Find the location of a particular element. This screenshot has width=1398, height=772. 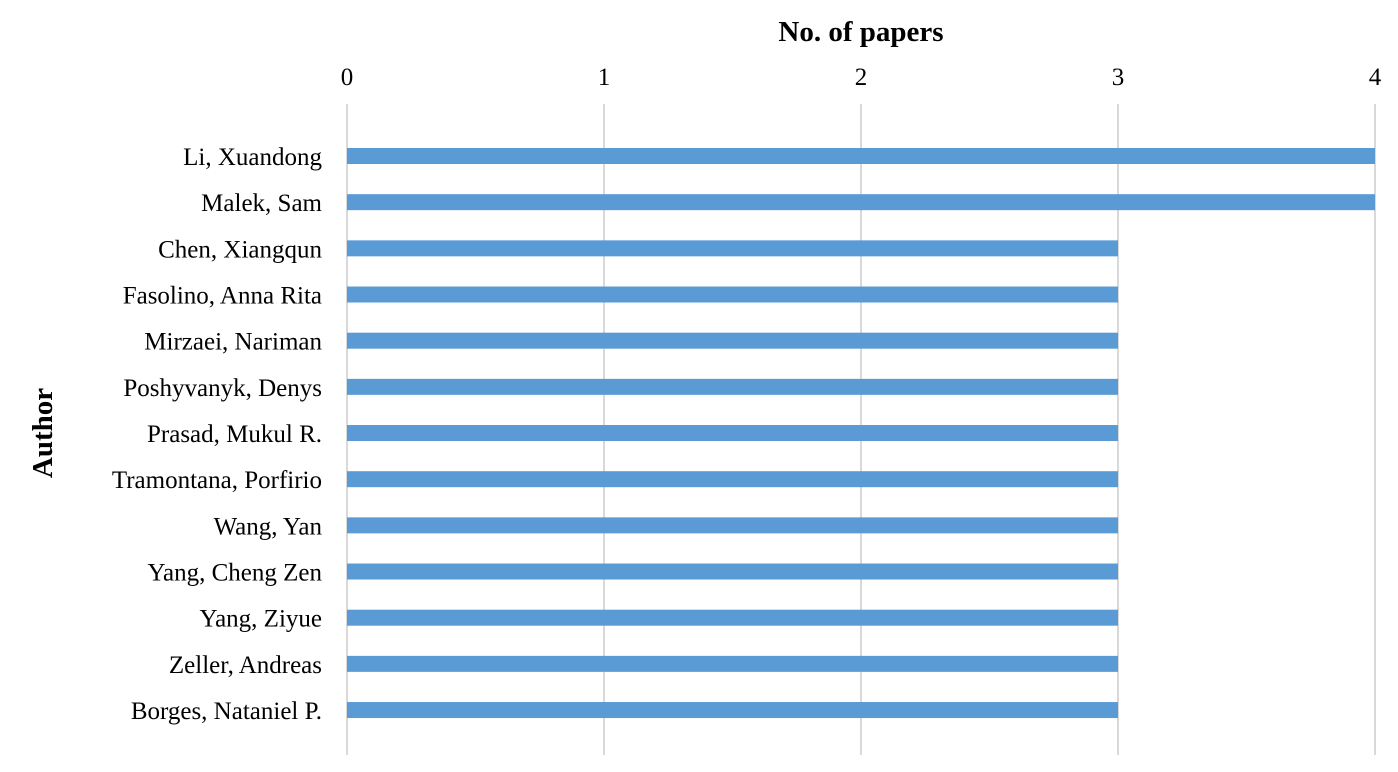

x-axis-title: No. of papers is located at coordinates (860, 32).